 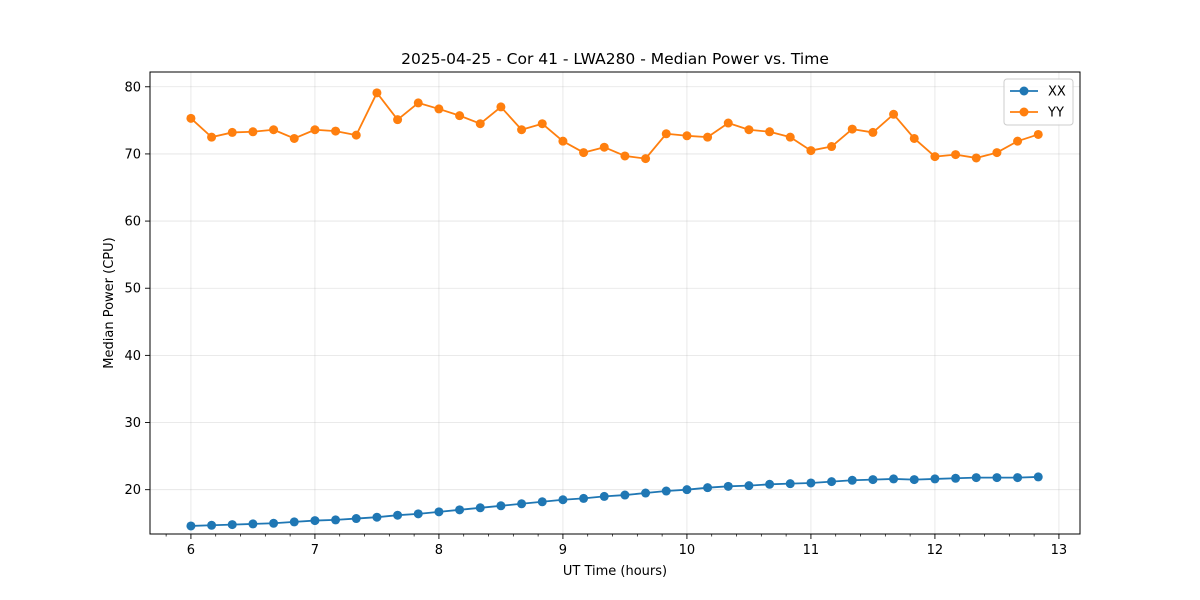 I want to click on y-tick-label: 30, so click(x=132, y=423).